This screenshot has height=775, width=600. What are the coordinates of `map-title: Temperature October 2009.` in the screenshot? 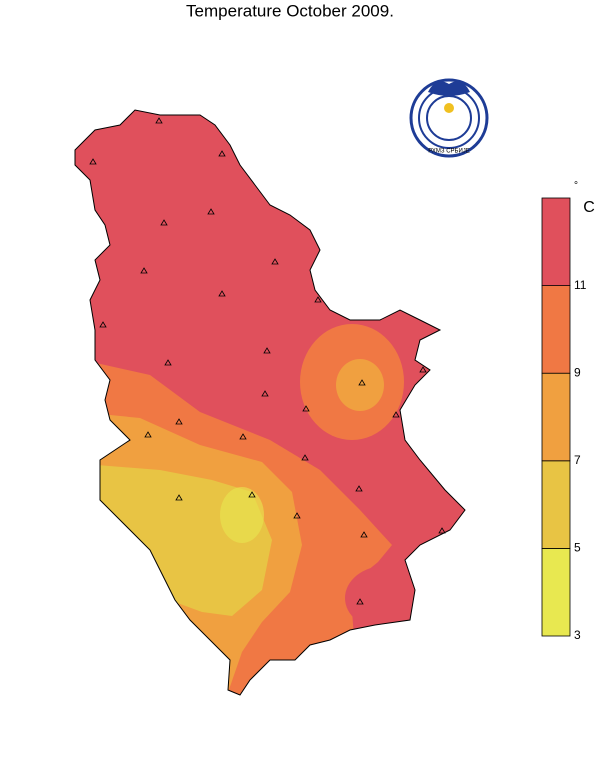 It's located at (290, 10).